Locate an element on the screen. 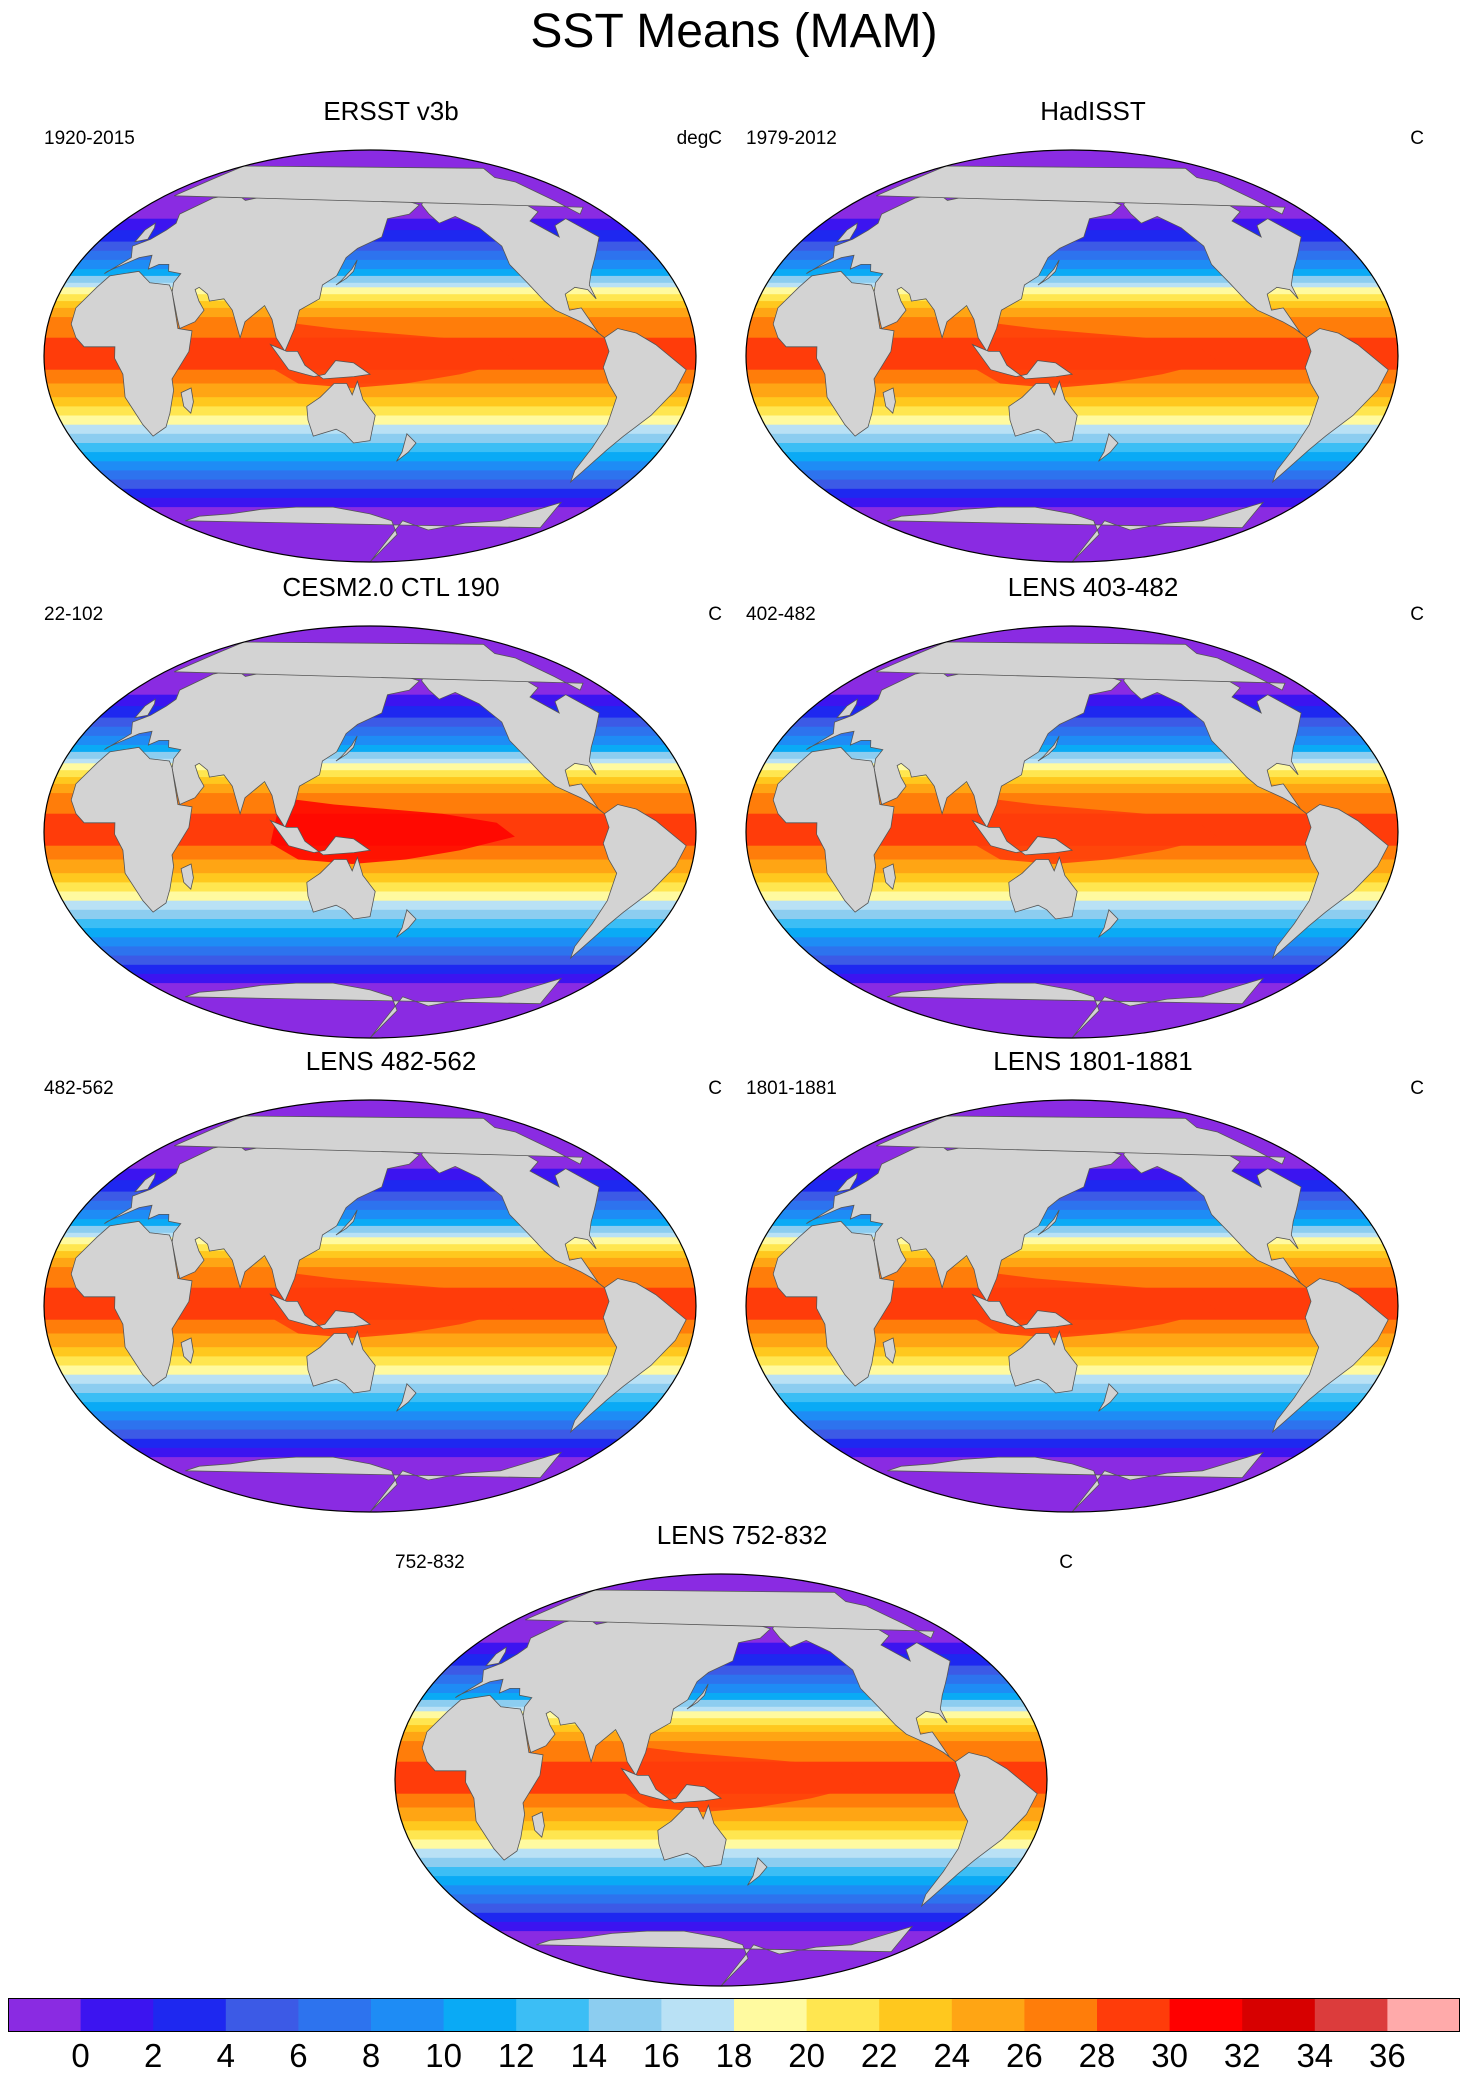 The height and width of the screenshot is (2082, 1468). land-uk is located at coordinates (847, 708).